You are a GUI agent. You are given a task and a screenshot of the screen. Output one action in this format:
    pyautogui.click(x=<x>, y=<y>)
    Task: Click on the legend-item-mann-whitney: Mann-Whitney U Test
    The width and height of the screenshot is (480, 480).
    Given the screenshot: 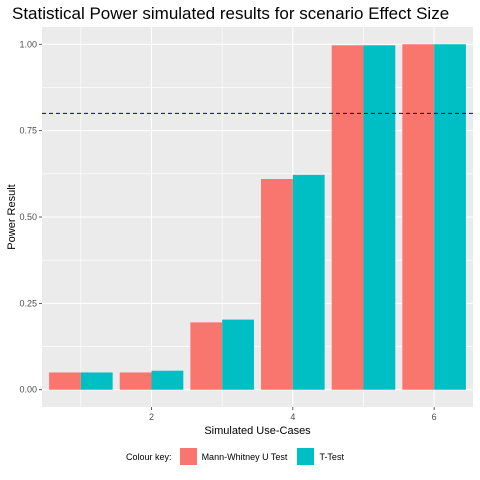 What is the action you would take?
    pyautogui.click(x=233, y=456)
    